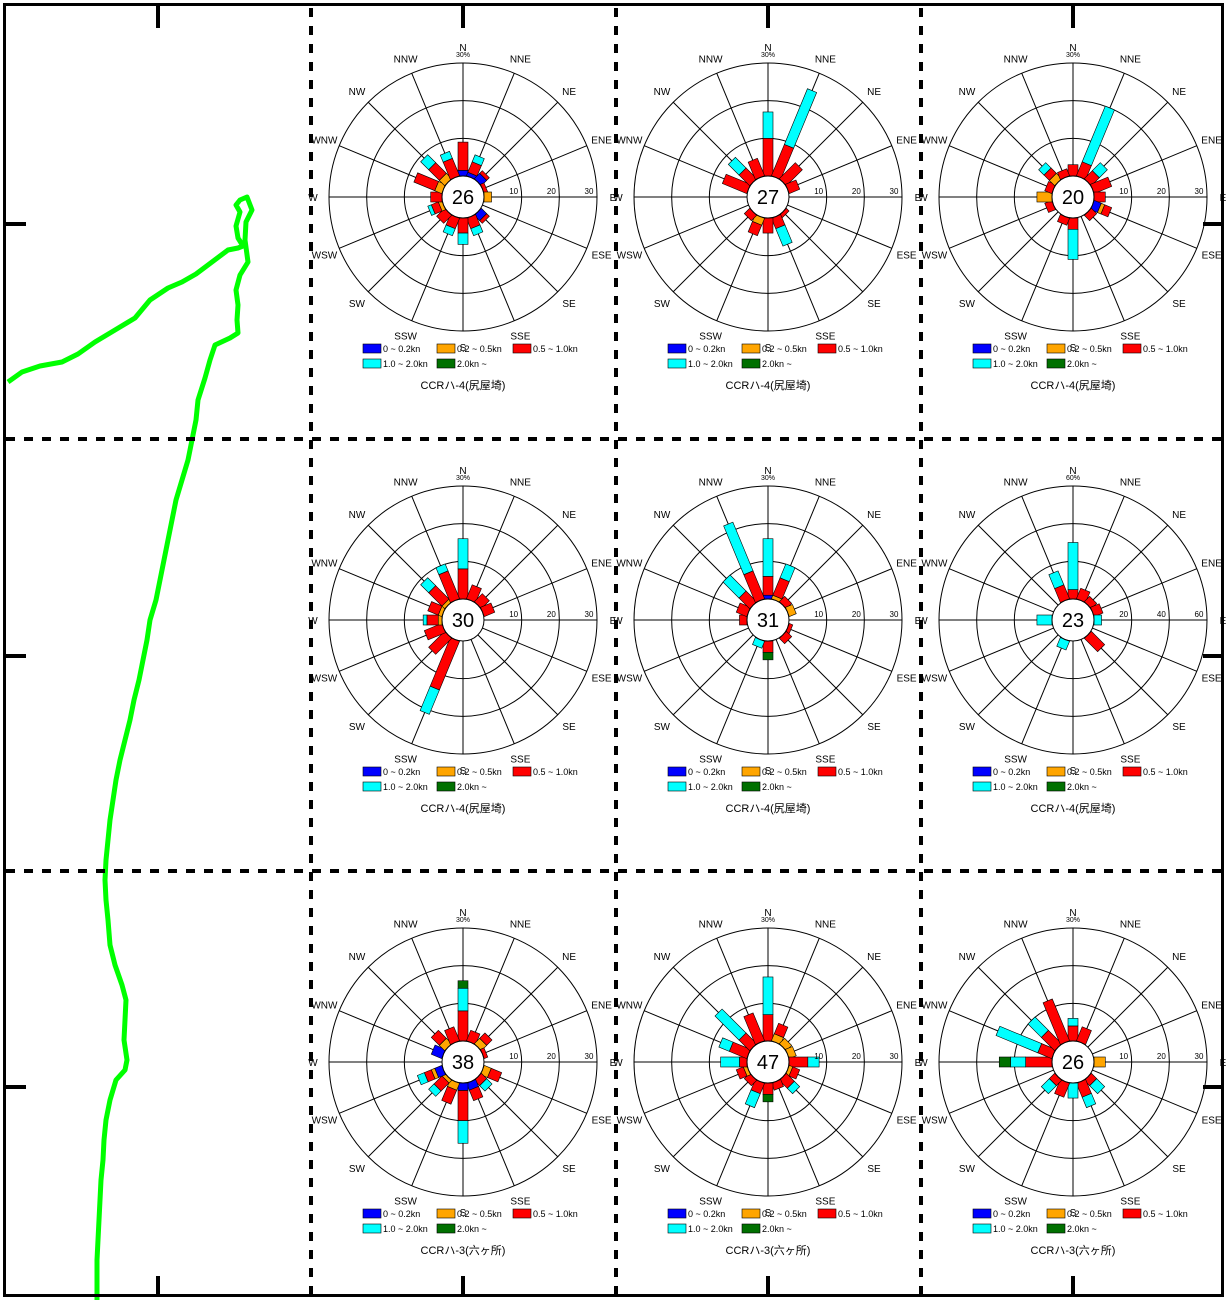 The image size is (1227, 1300). Describe the element at coordinates (518, 252) in the screenshot. I see `spoke-se` at that location.